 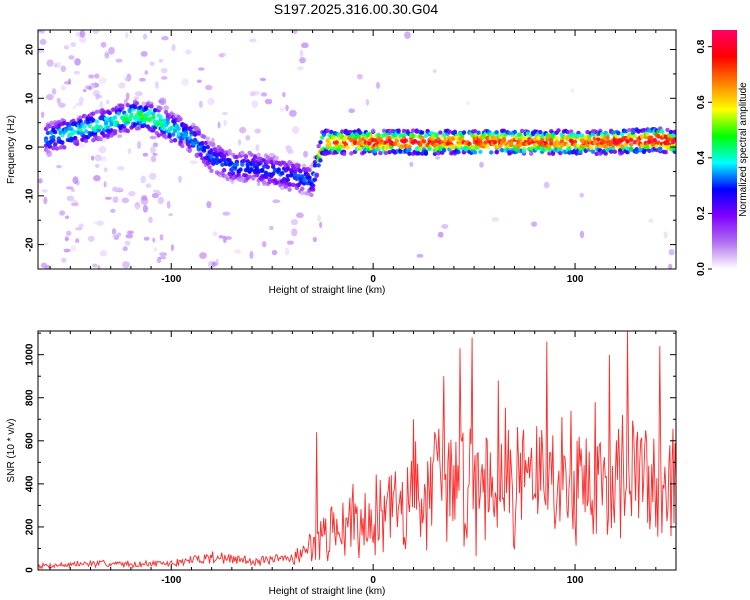 What do you see at coordinates (171, 580) in the screenshot?
I see `snr-x-tick-label: -100` at bounding box center [171, 580].